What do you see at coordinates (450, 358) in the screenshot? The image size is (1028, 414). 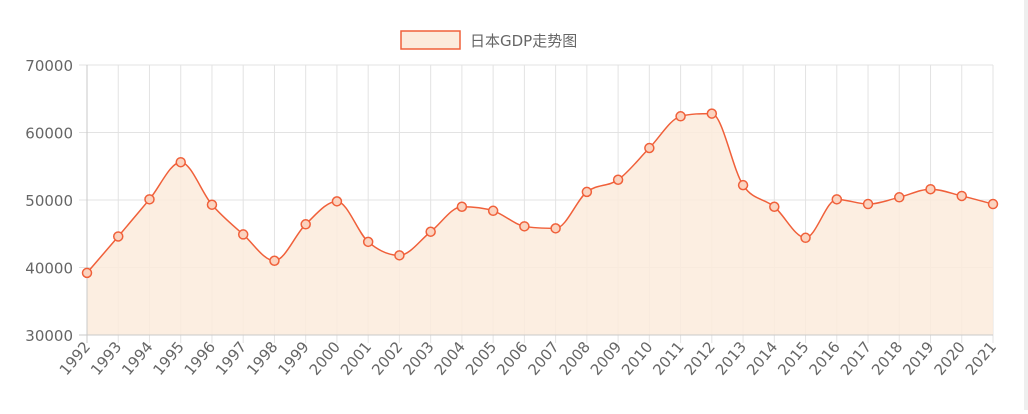 I see `x-tick-label: 2004` at bounding box center [450, 358].